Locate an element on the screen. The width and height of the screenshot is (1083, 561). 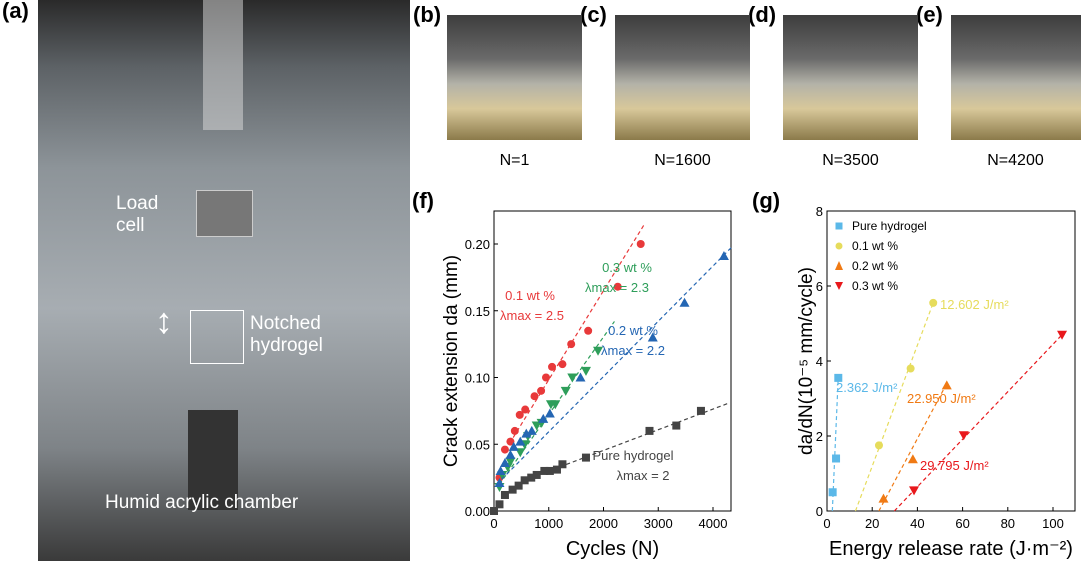
y-tick-label: 0.20 is located at coordinates (477, 244).